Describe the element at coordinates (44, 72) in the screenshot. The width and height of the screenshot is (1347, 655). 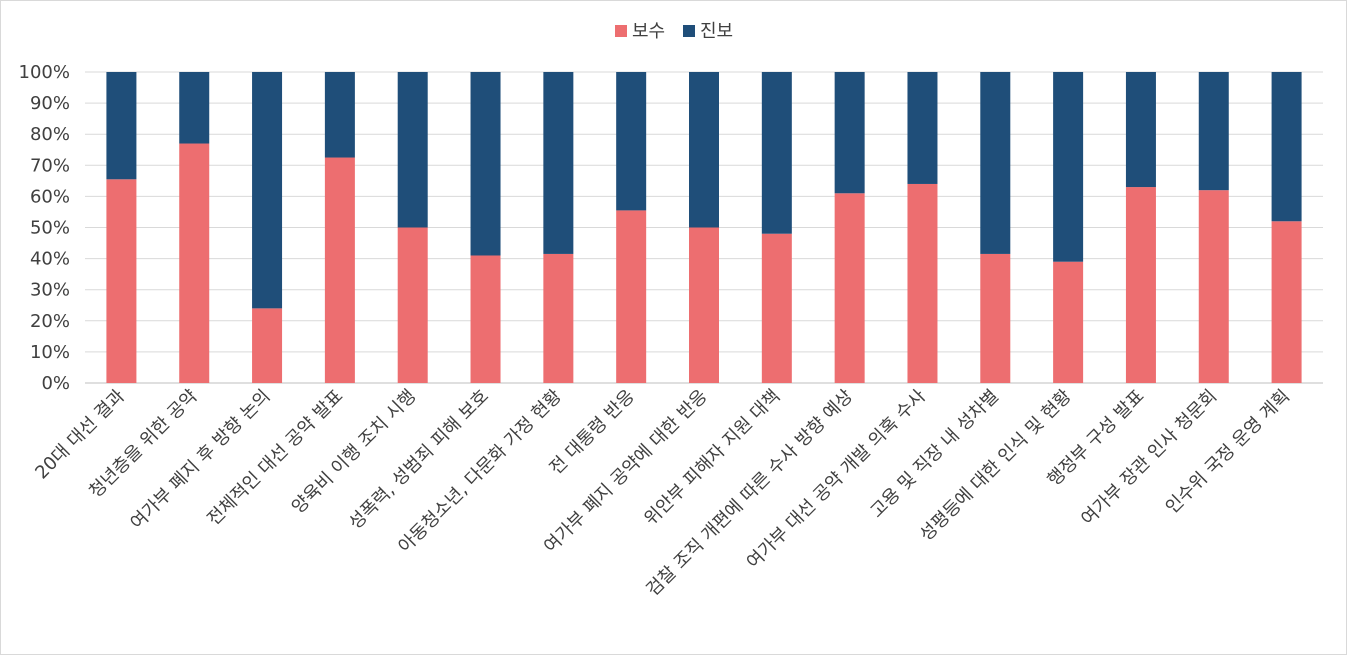
I see `y-tick-label: 100%` at that location.